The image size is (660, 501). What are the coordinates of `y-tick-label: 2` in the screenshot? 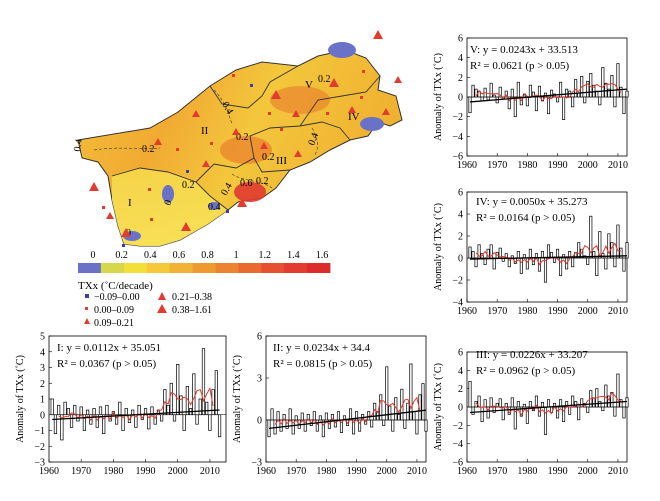 It's located at (460, 78).